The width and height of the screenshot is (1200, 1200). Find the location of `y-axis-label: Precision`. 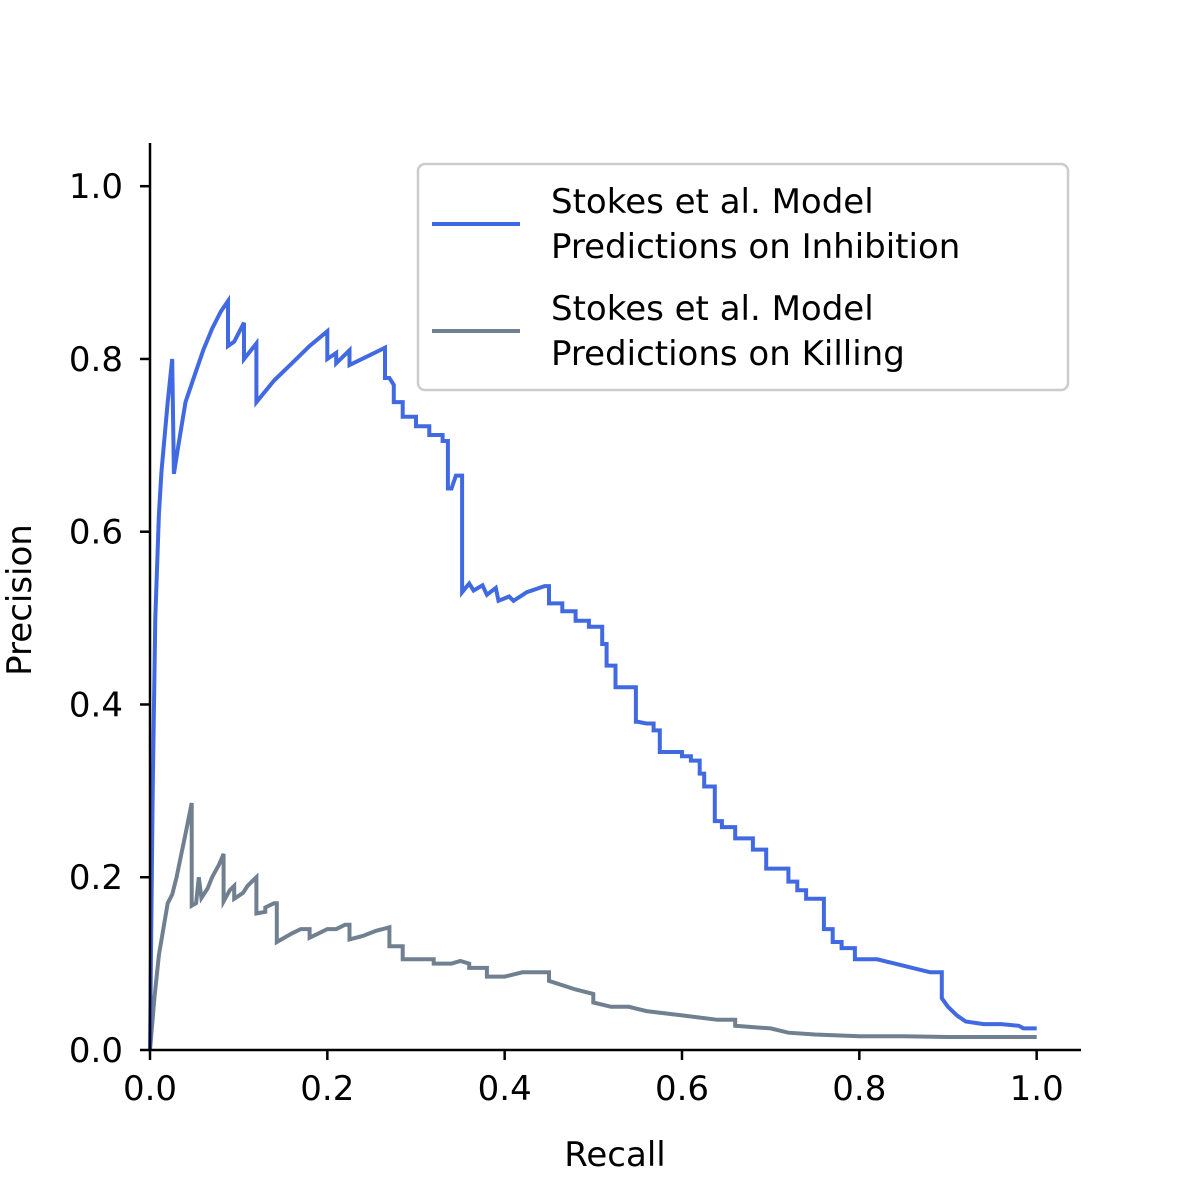

y-axis-label: Precision is located at coordinates (20, 600).